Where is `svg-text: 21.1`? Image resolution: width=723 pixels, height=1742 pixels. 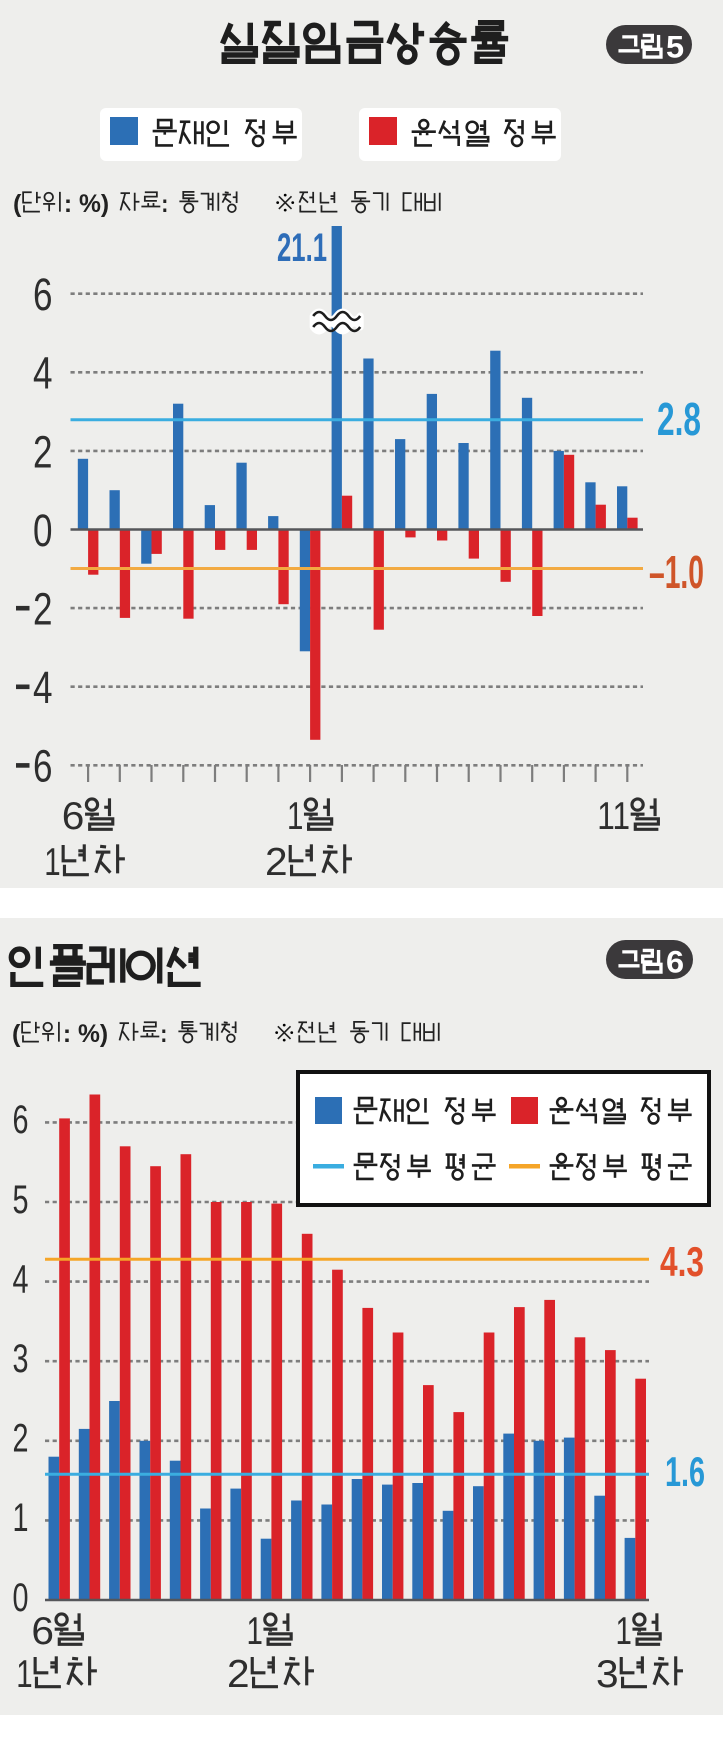 svg-text: 21.1 is located at coordinates (302, 248).